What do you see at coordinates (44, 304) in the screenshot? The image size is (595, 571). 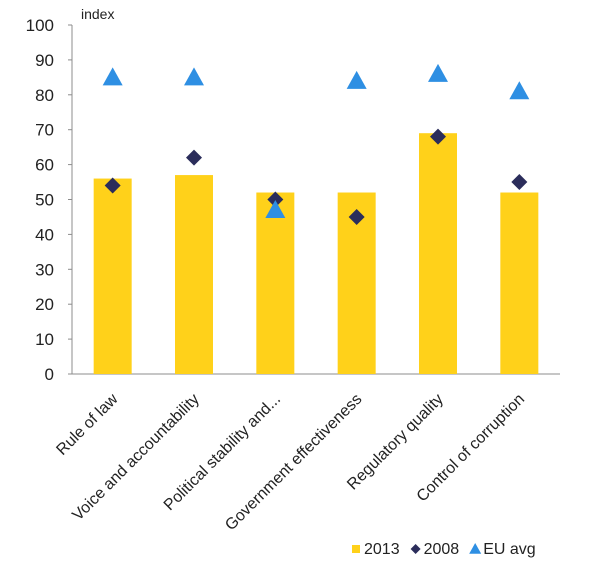 I see `y-tick-label: 20` at bounding box center [44, 304].